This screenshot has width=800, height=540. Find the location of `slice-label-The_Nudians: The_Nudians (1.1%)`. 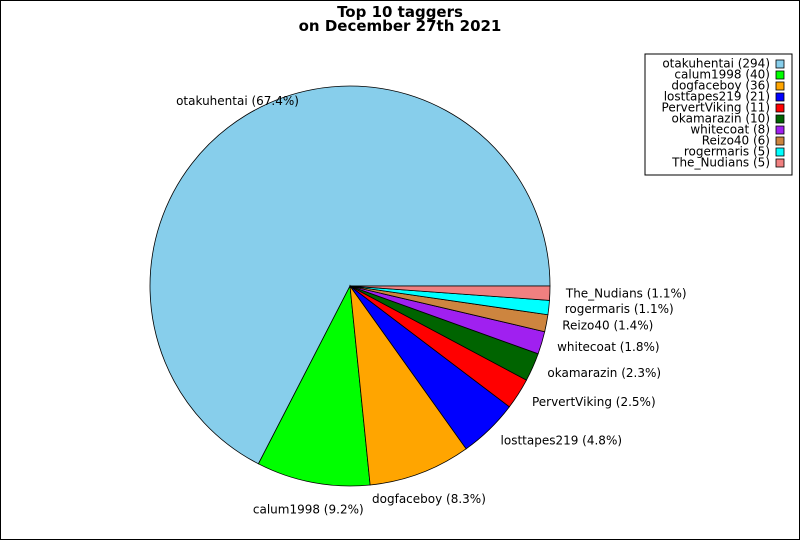

slice-label-The_Nudians: The_Nudians (1.1%) is located at coordinates (626, 293).